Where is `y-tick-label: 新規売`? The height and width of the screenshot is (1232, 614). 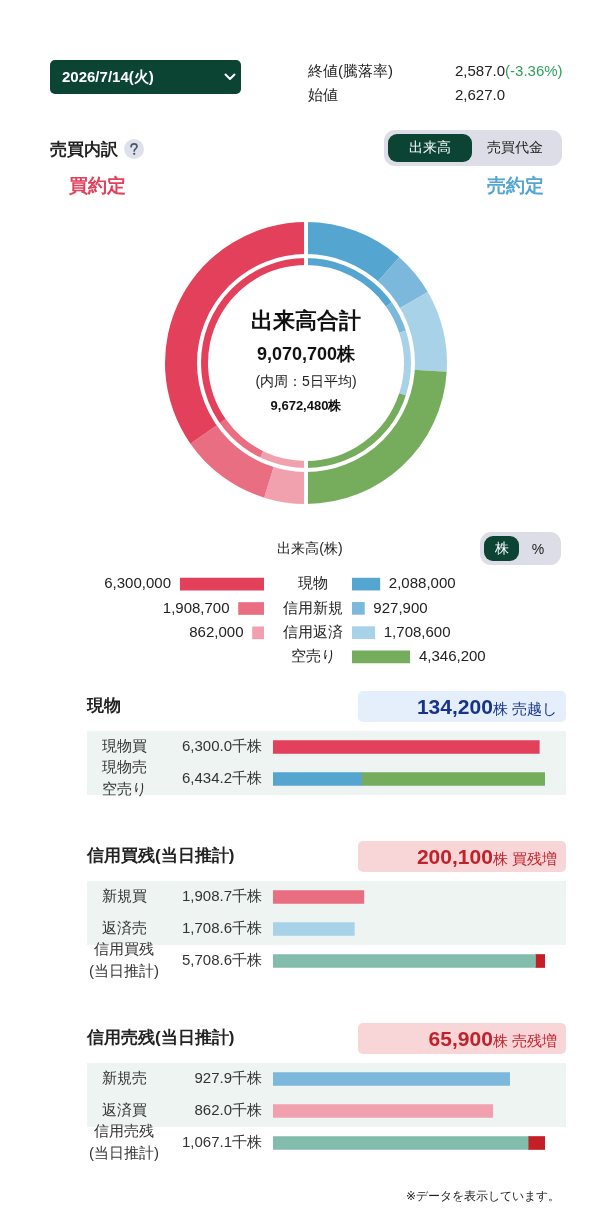
y-tick-label: 新規売 is located at coordinates (124, 1078).